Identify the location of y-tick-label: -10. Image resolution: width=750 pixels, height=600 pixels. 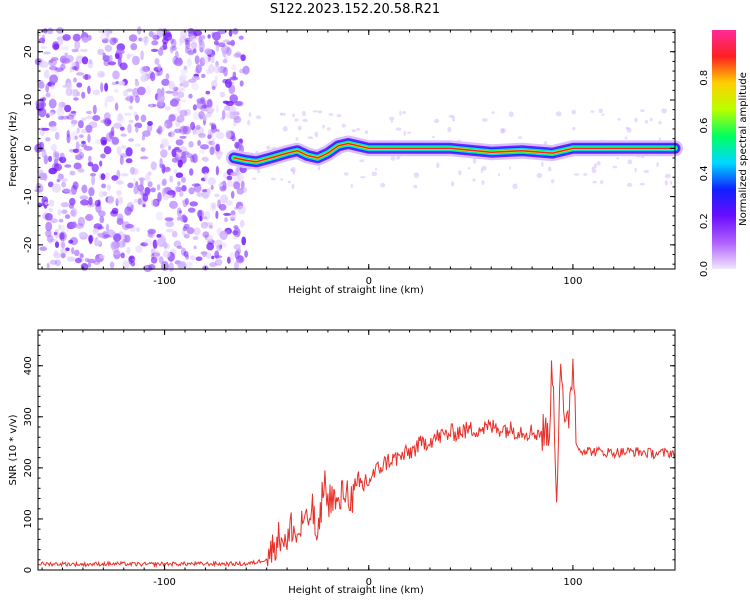
(28, 196).